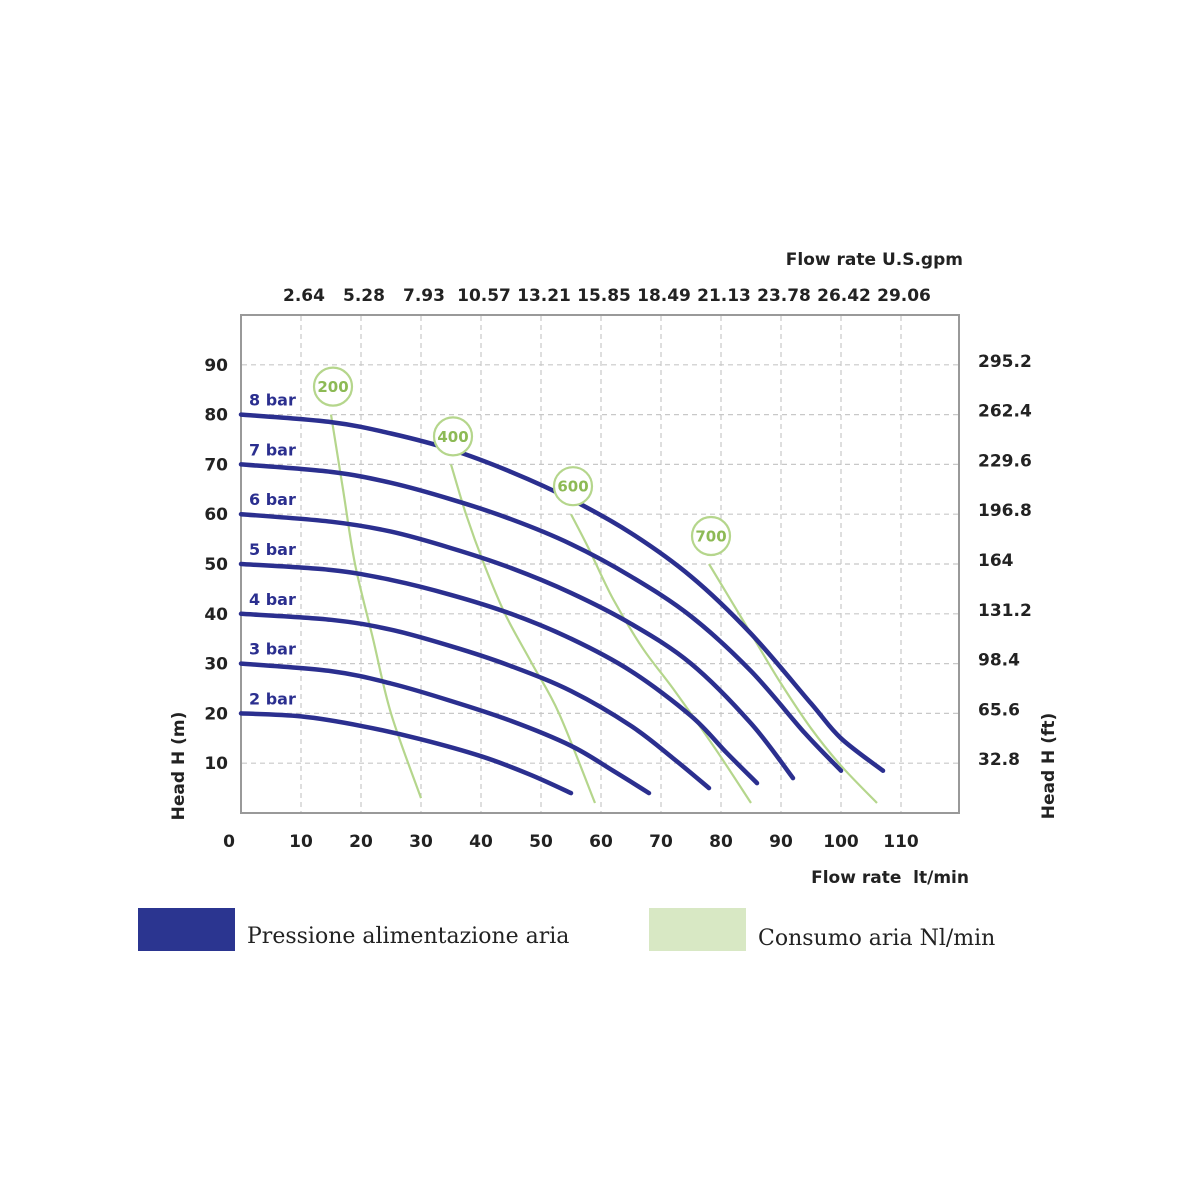  I want to click on x-tick-label: 40, so click(481, 842).